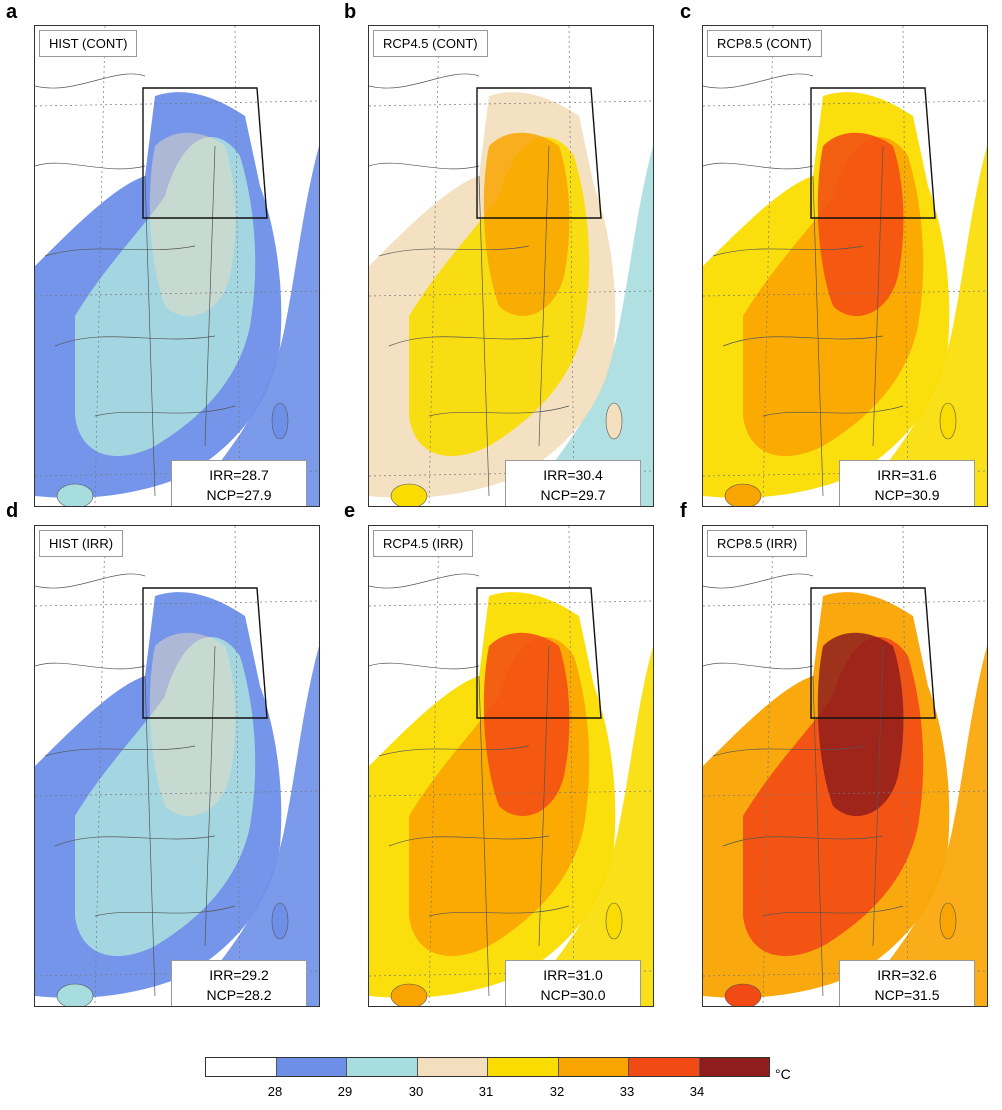 Image resolution: width=1002 pixels, height=1110 pixels. Describe the element at coordinates (573, 475) in the screenshot. I see `irr-value: IRR=30.4` at that location.